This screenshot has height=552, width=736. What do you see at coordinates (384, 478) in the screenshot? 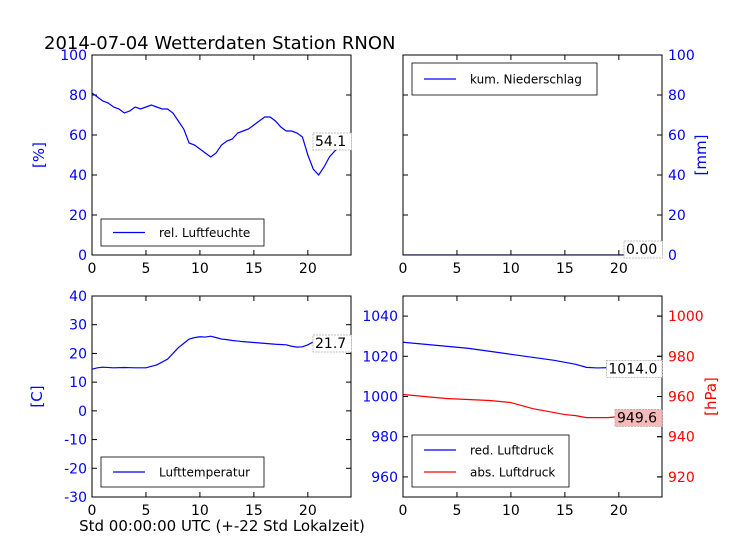
I see `pressure-ytick-label: 960` at bounding box center [384, 478].